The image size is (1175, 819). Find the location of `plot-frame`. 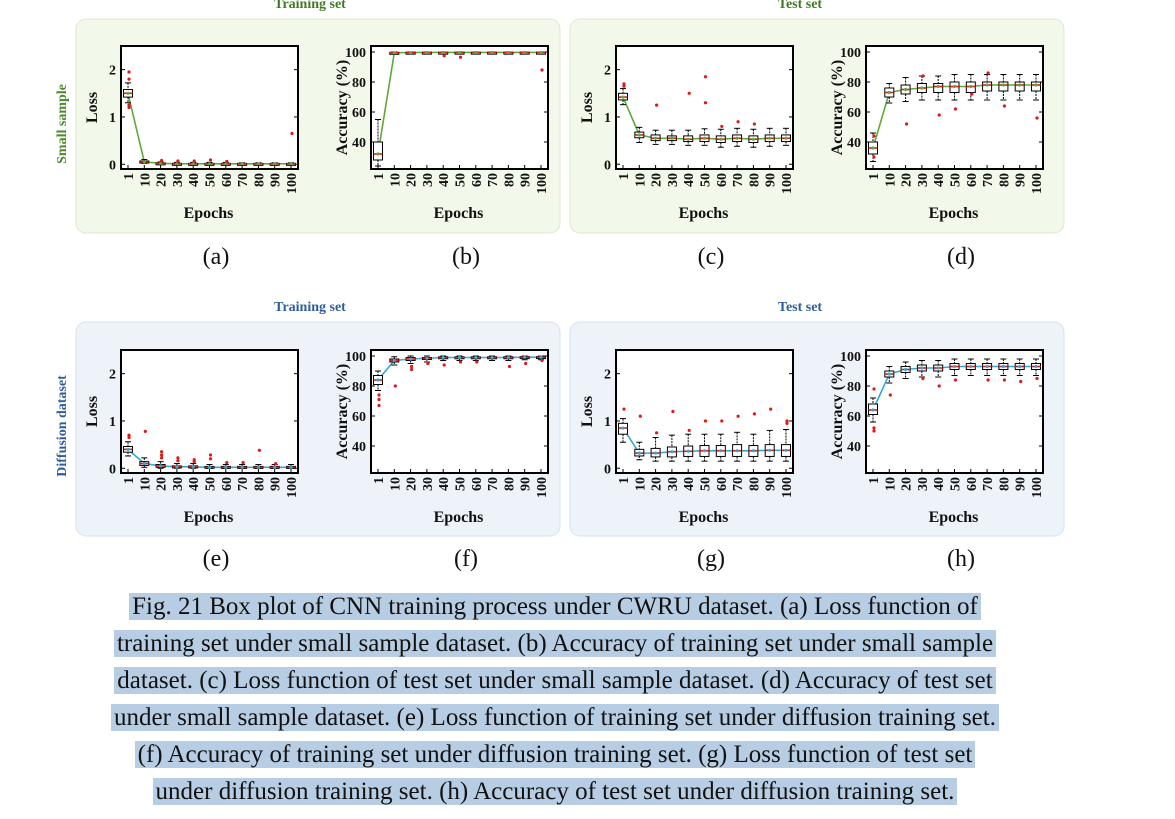

plot-frame is located at coordinates (209, 107).